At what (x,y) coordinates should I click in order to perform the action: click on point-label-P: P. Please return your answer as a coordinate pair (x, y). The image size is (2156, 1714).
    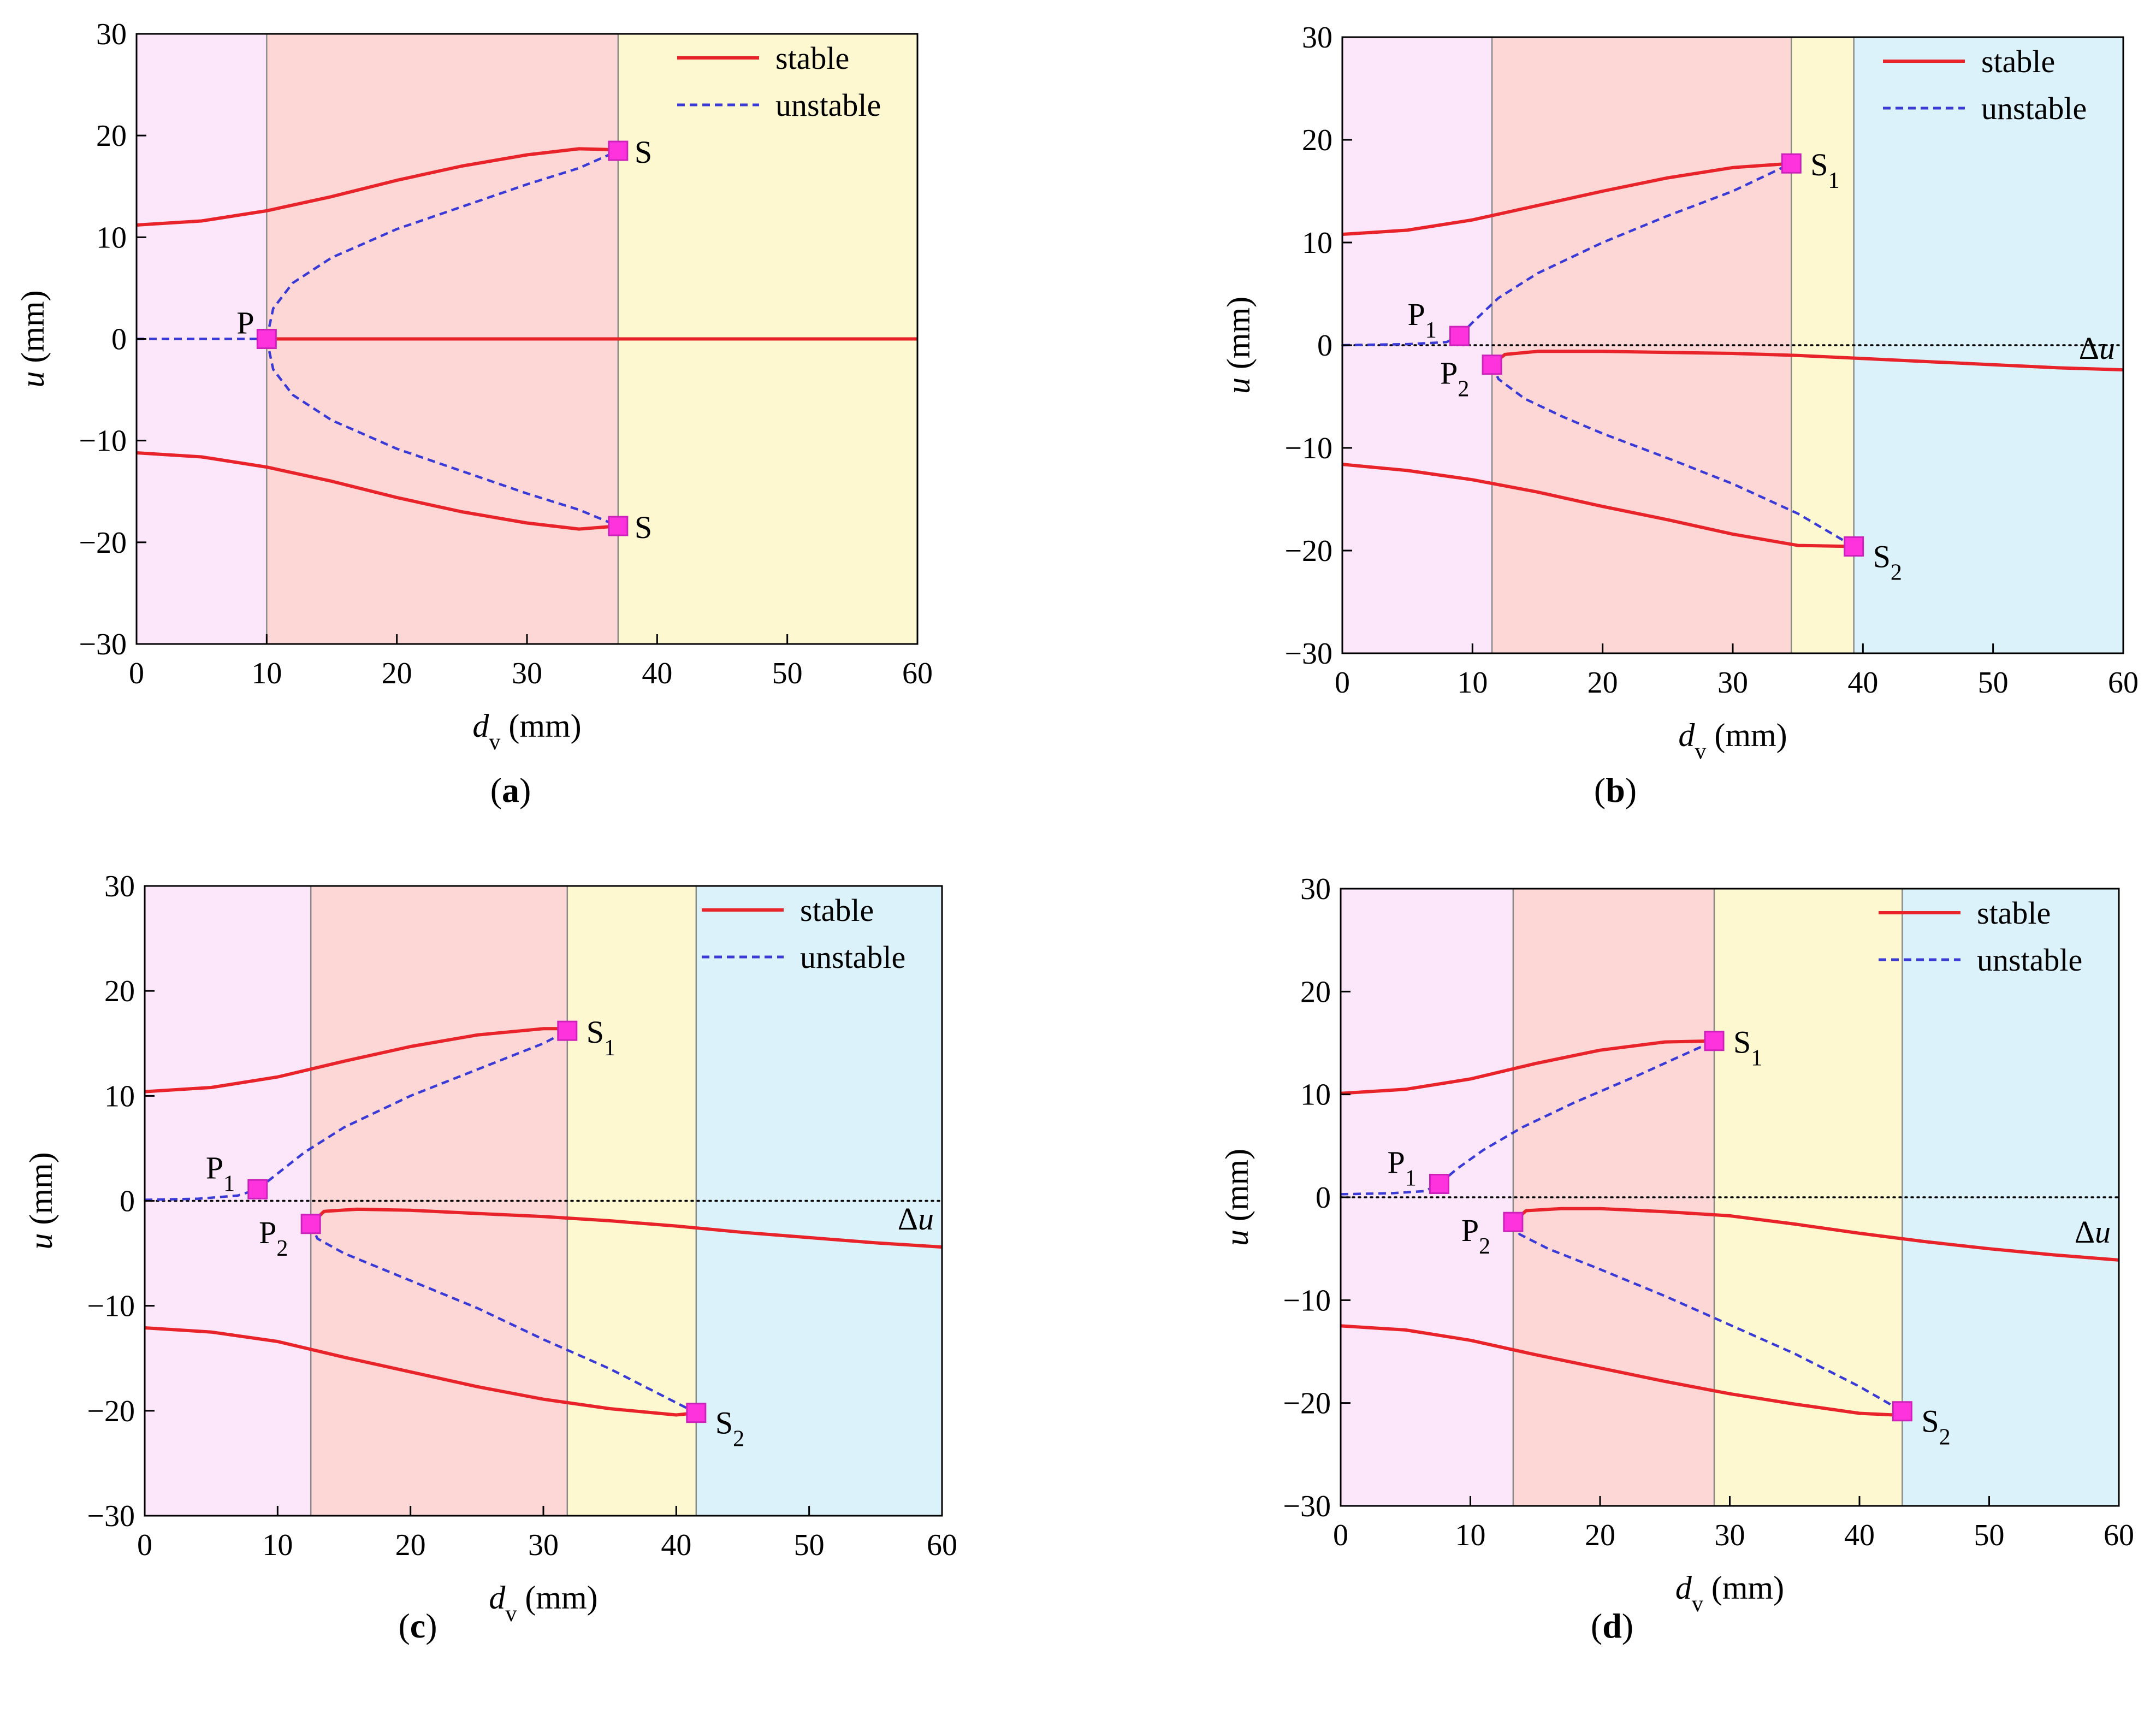
    Looking at the image, I should click on (245, 323).